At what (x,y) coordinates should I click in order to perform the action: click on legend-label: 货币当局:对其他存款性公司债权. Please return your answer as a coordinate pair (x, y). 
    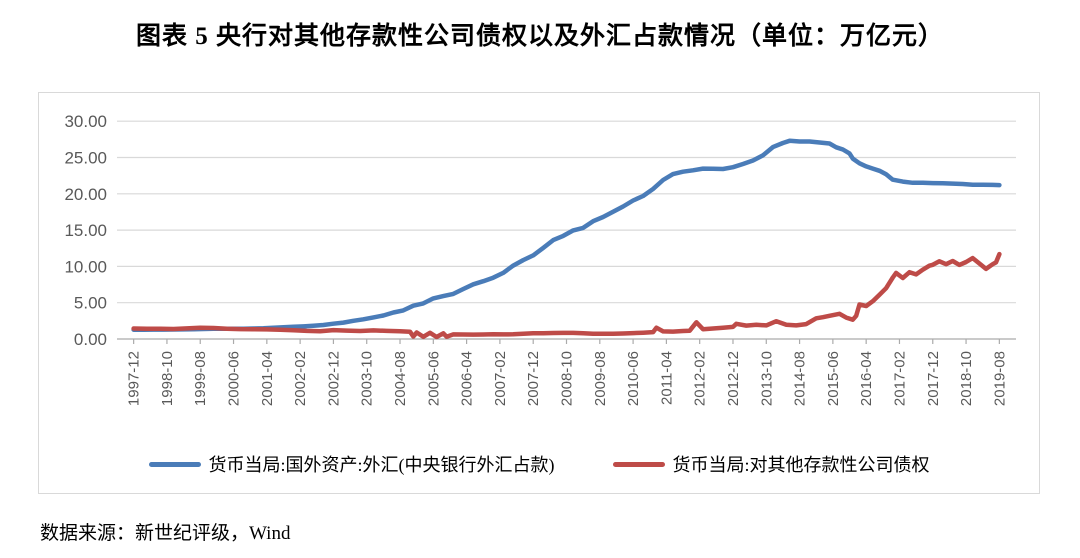
    Looking at the image, I should click on (801, 465).